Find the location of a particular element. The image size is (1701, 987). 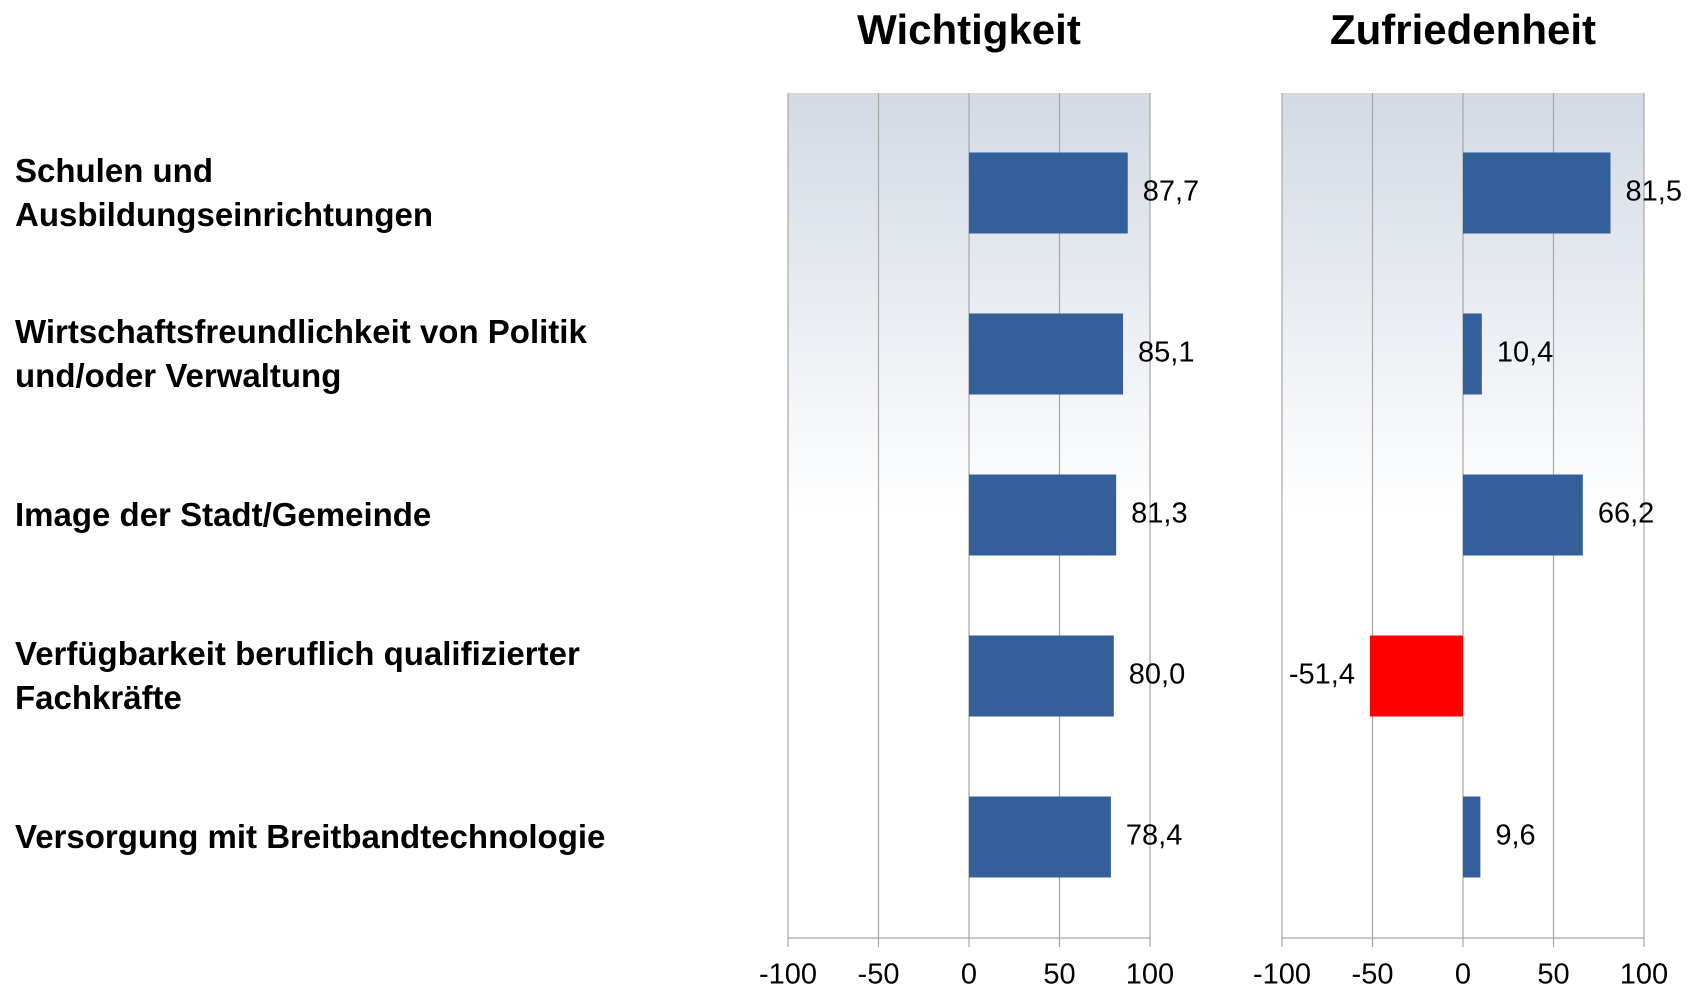

category-label: Image der Stadt/Gemeinde is located at coordinates (223, 514).